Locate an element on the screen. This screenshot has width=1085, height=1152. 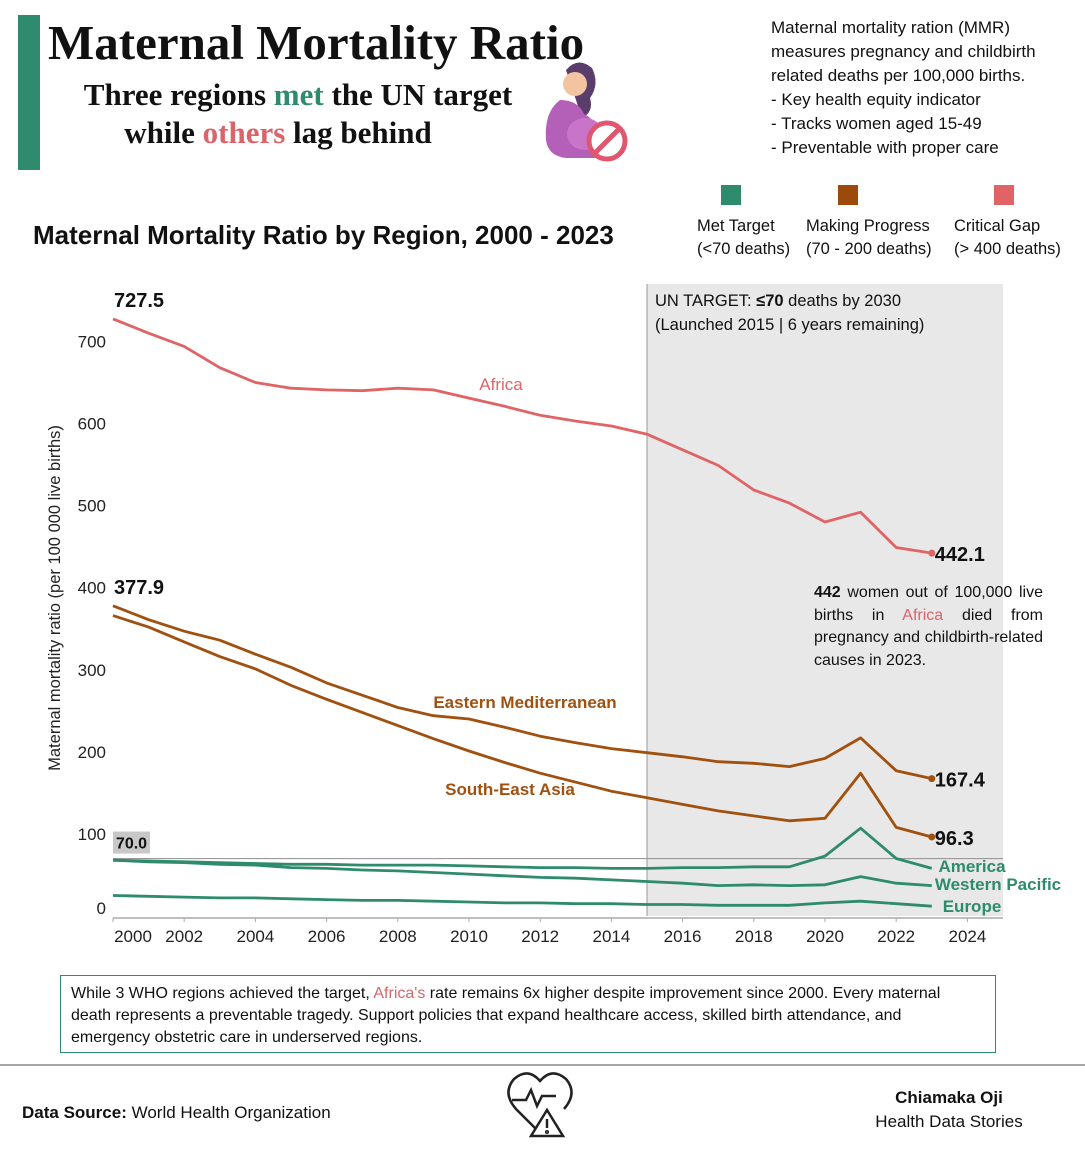
y-tick-label: 600 is located at coordinates (92, 424).